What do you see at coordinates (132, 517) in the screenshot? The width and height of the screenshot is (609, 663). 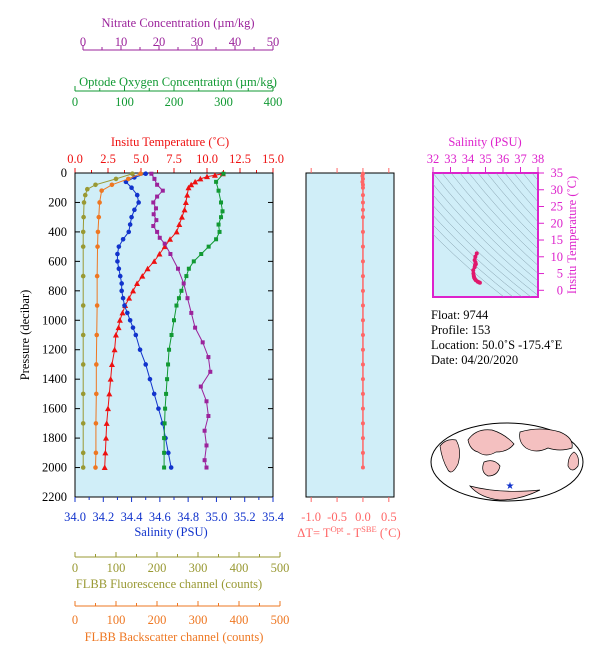 I see `salinity-tick-label: 34.4` at bounding box center [132, 517].